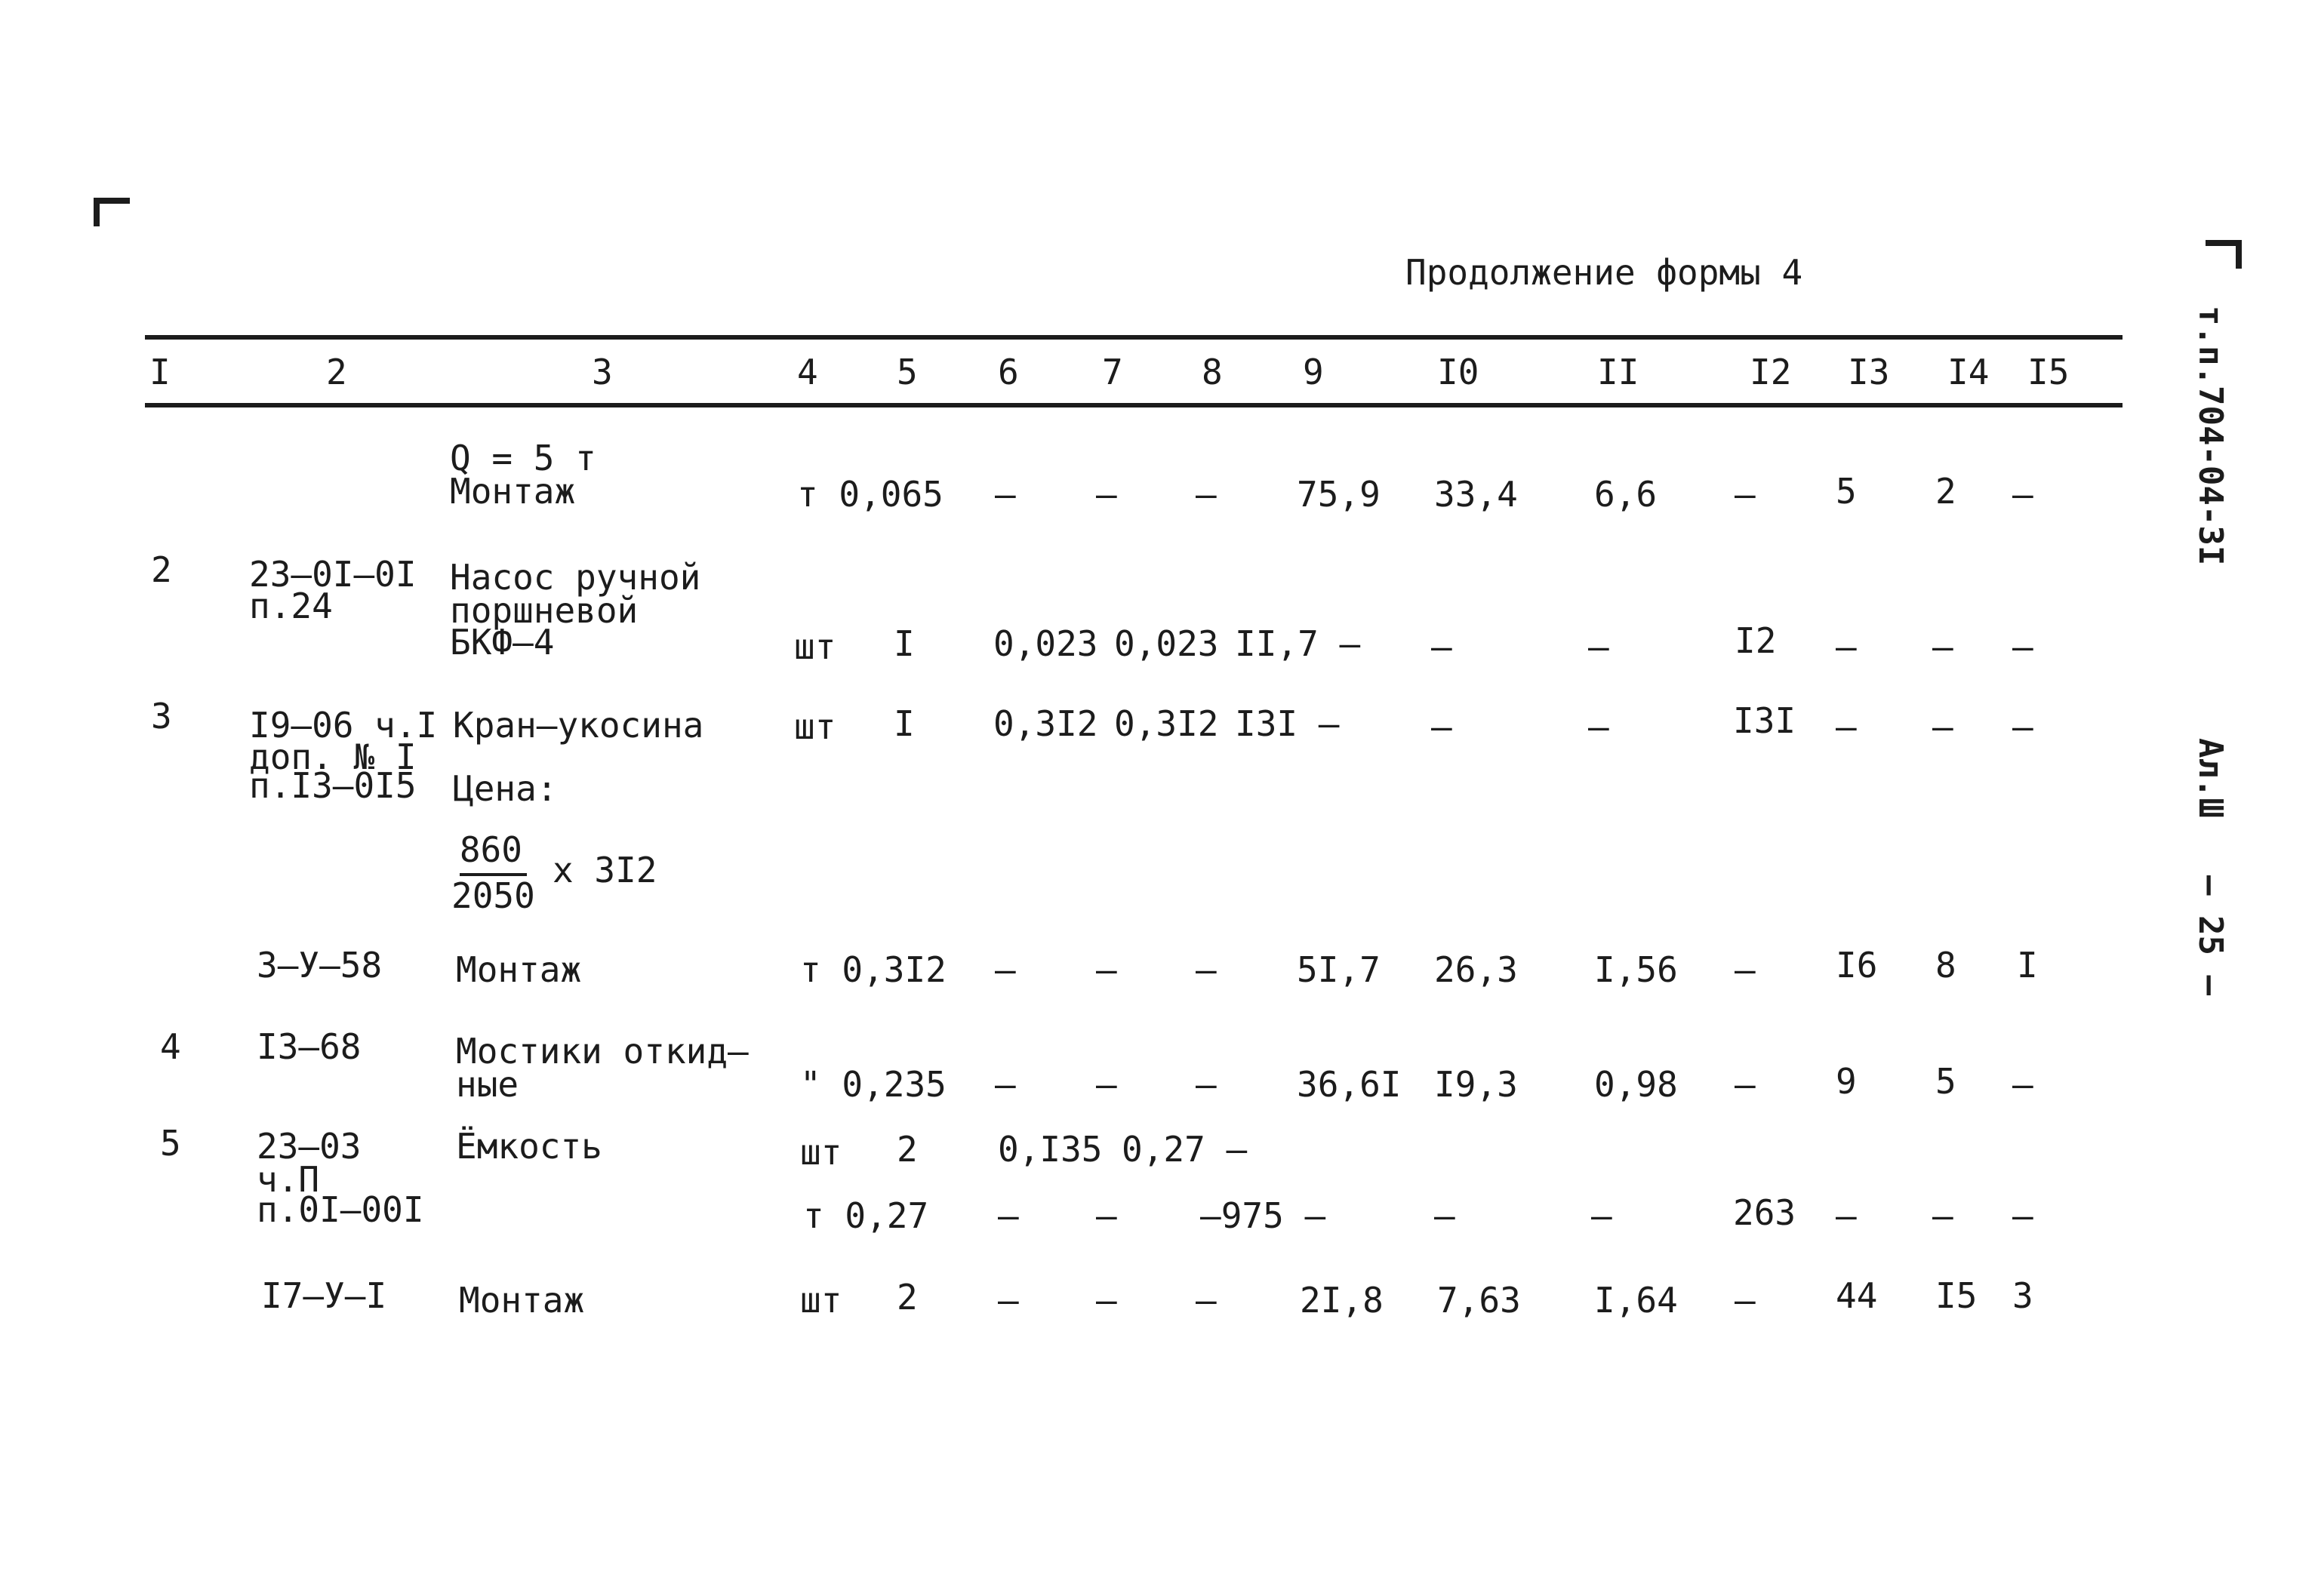 The width and height of the screenshot is (2318, 1596). What do you see at coordinates (873, 1084) in the screenshot?
I see `unit-quantity: " 0,235` at bounding box center [873, 1084].